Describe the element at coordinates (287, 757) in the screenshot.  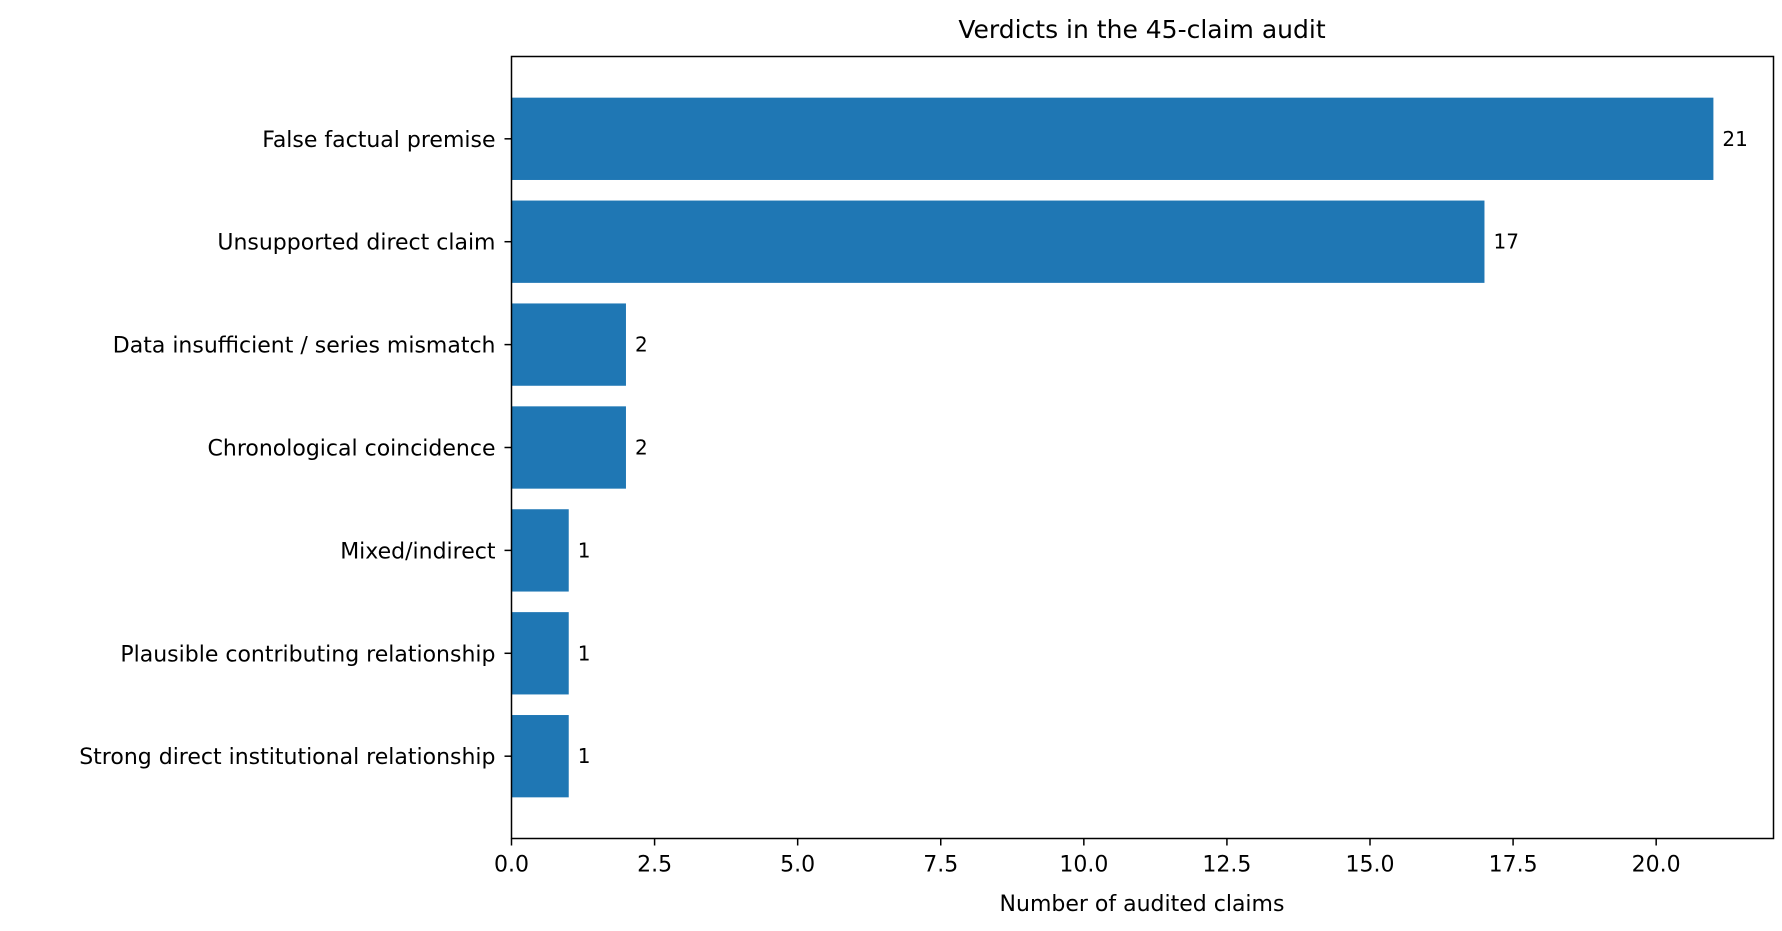
I see `category-label-6: Strong direct institutional relationship` at that location.